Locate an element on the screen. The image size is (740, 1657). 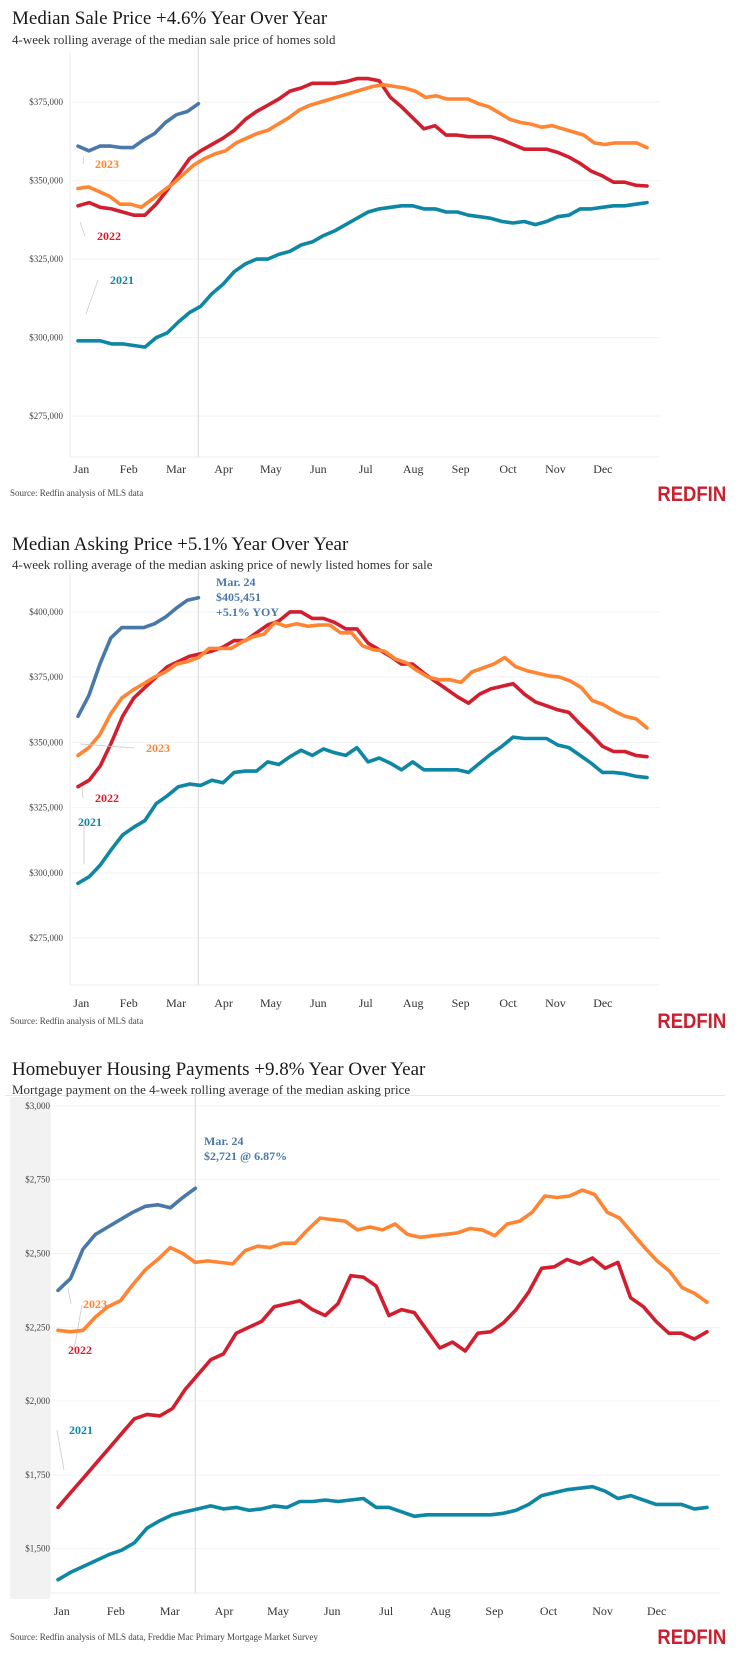
callout-annotation-line: $2,721 @ 6.87% is located at coordinates (245, 1156).